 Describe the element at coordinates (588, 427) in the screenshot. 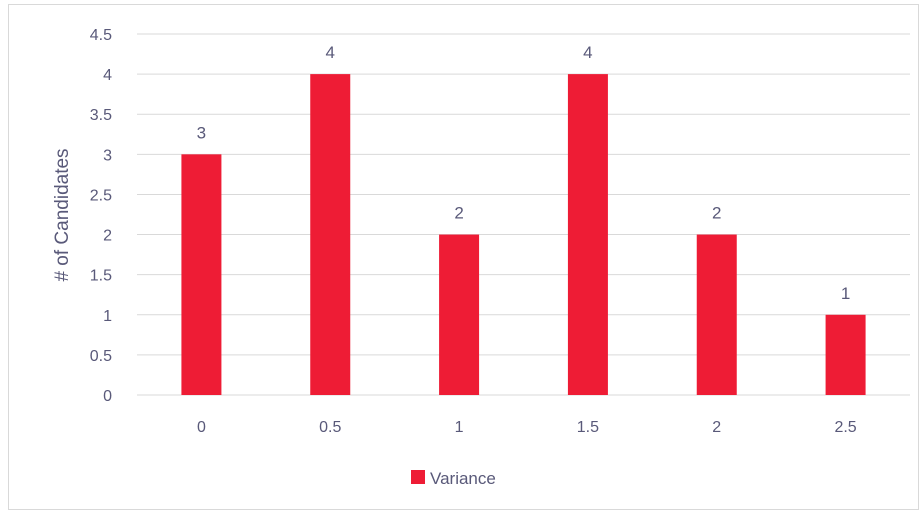

I see `x-tick-label: 1.5` at that location.